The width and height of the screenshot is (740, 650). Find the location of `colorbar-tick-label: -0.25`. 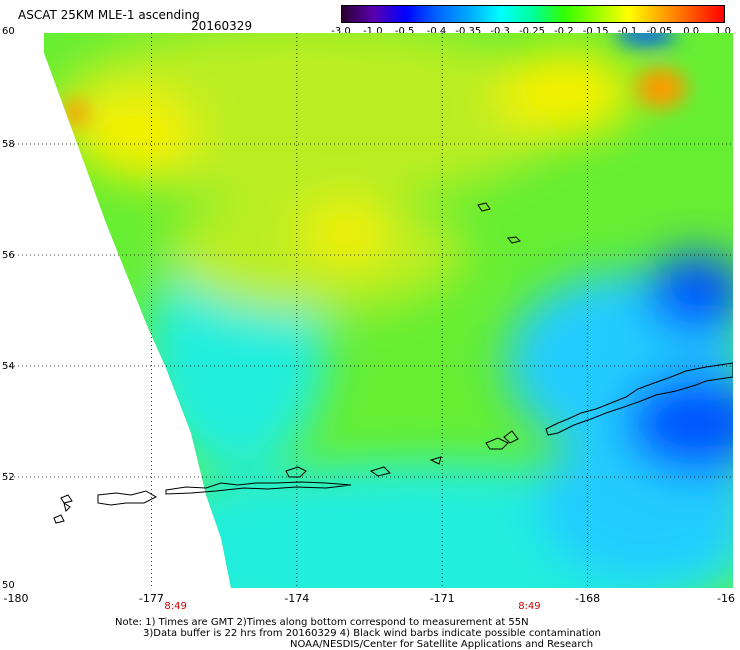

colorbar-tick-label: -0.25 is located at coordinates (532, 31).